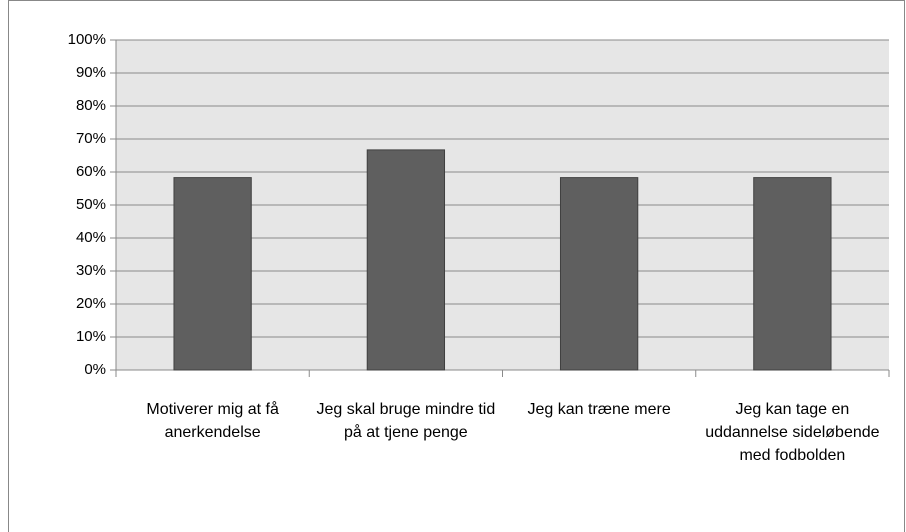 The height and width of the screenshot is (532, 906). What do you see at coordinates (91, 105) in the screenshot?
I see `y-tick-label: 80%` at bounding box center [91, 105].